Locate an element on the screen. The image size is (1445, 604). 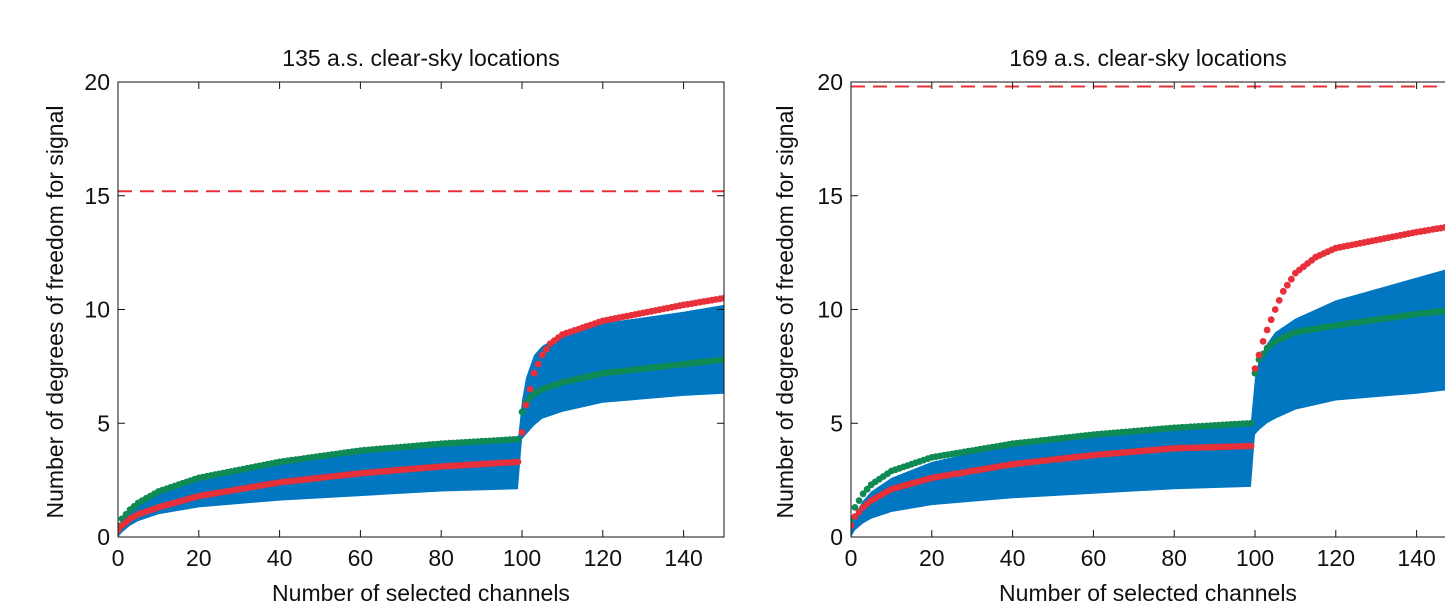
chart-title: 135 a.s. clear-sky locations is located at coordinates (420, 58).